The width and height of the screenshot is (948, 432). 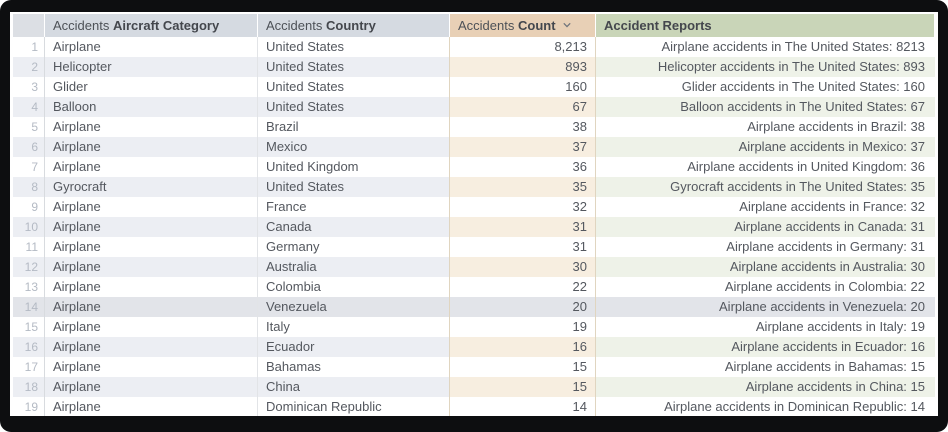 What do you see at coordinates (354, 167) in the screenshot?
I see `country-cell: United Kingdom` at bounding box center [354, 167].